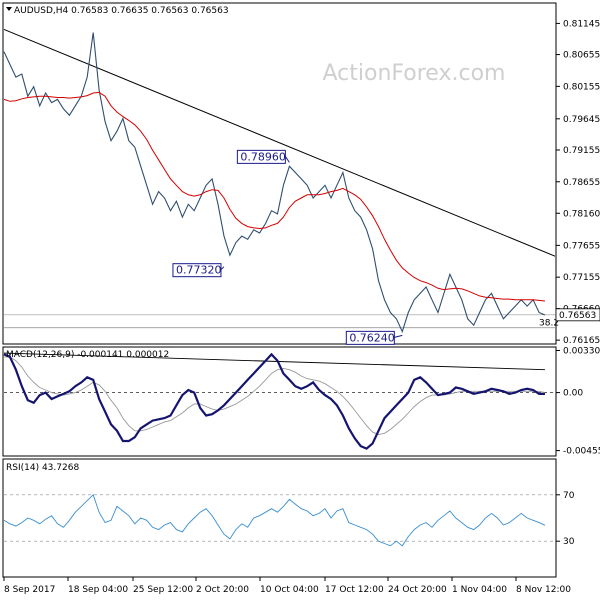 This screenshot has height=600, width=600. Describe the element at coordinates (287, 247) in the screenshot. I see `price-annotations: 0.78960 0.77320 0.76240` at that location.